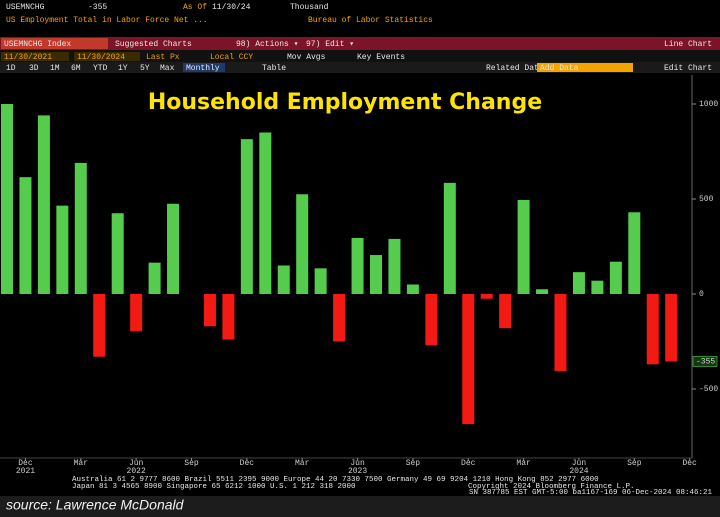 Image resolution: width=720 pixels, height=517 pixels. What do you see at coordinates (330, 44) in the screenshot?
I see `edit: 97) Edit ▾` at bounding box center [330, 44].